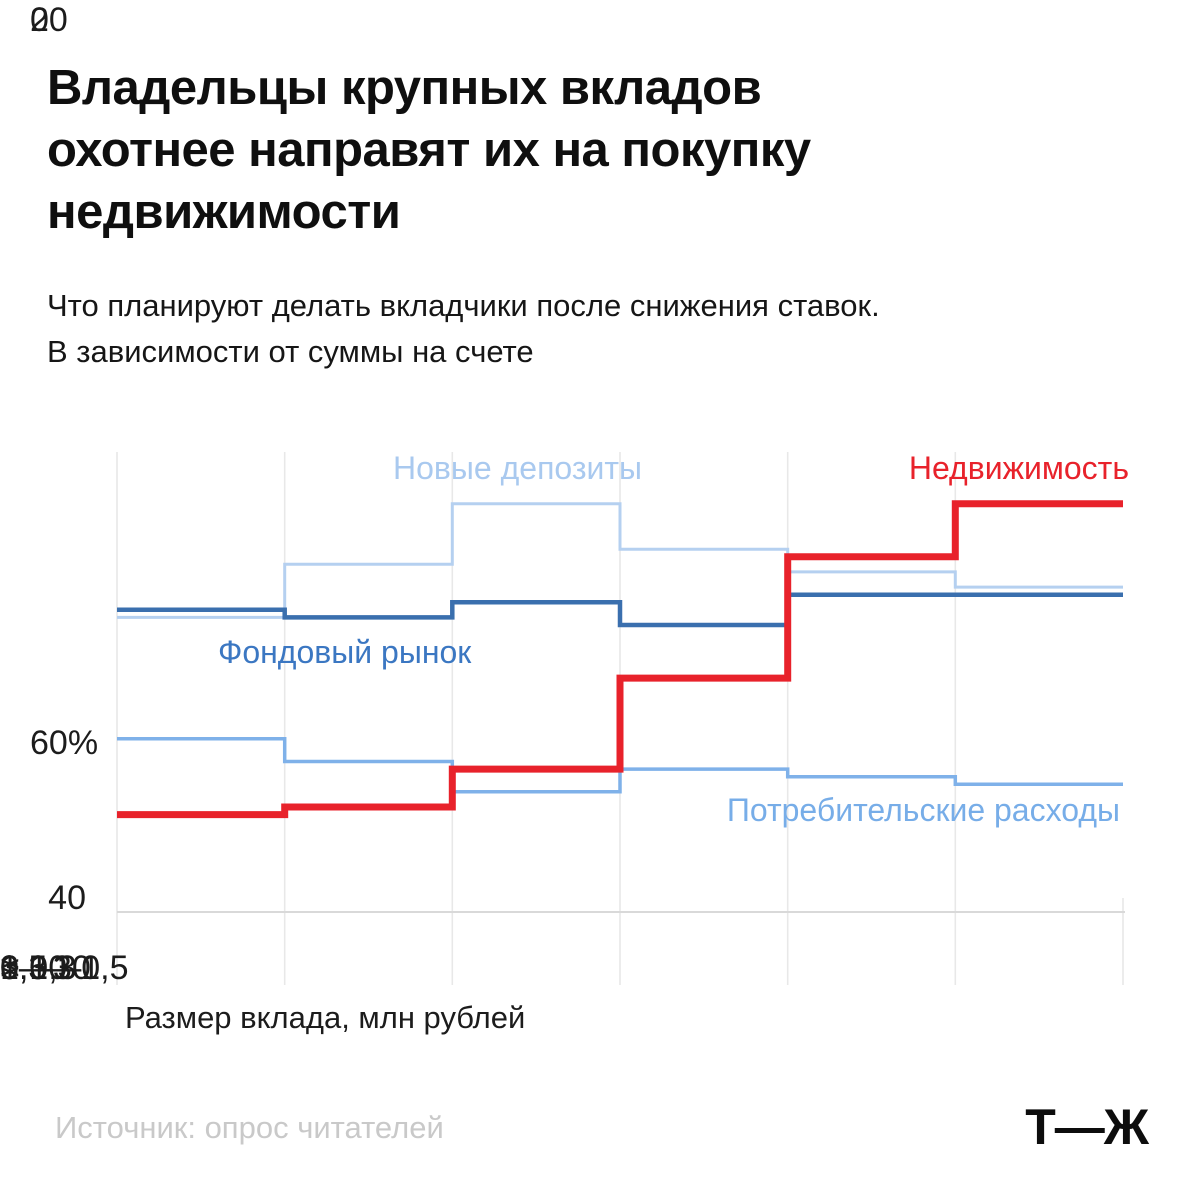 The image size is (1200, 1200). Describe the element at coordinates (39, 20) in the screenshot. I see `y-axis-label-0: 0` at that location.